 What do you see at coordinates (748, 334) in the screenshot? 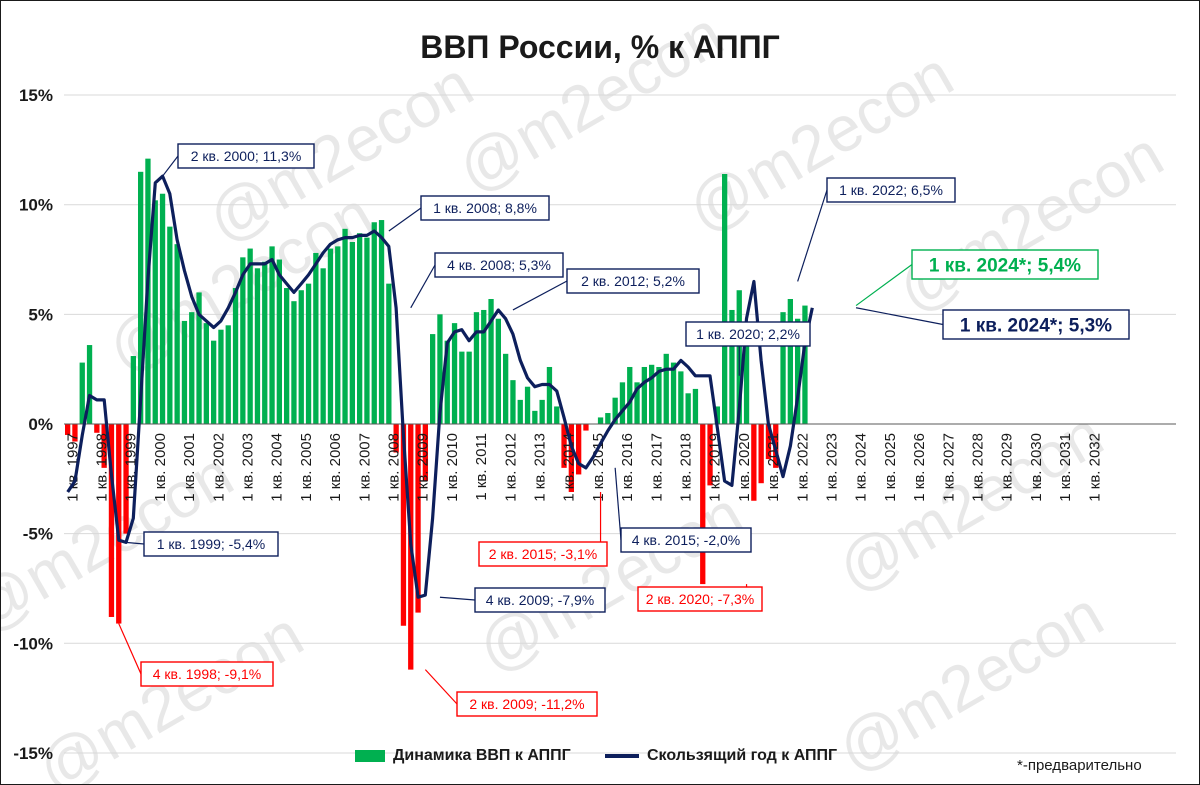
I see `callout-label: 1 кв. 2020; 2,2%` at bounding box center [748, 334].